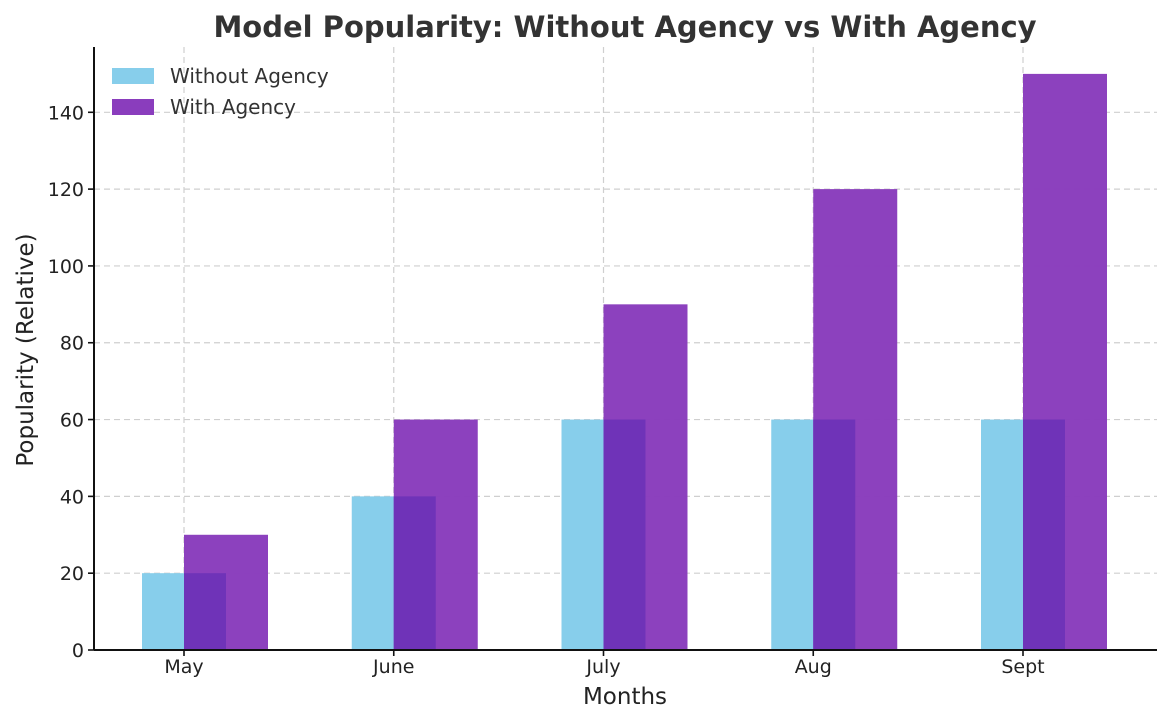 The width and height of the screenshot is (1170, 725). Describe the element at coordinates (72, 497) in the screenshot. I see `y-tick-label: 40` at that location.